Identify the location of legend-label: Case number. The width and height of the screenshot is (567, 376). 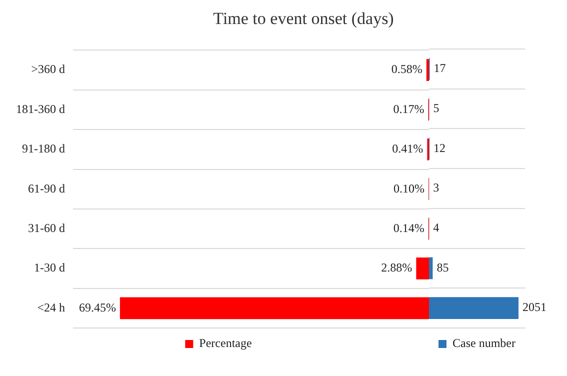
(484, 343).